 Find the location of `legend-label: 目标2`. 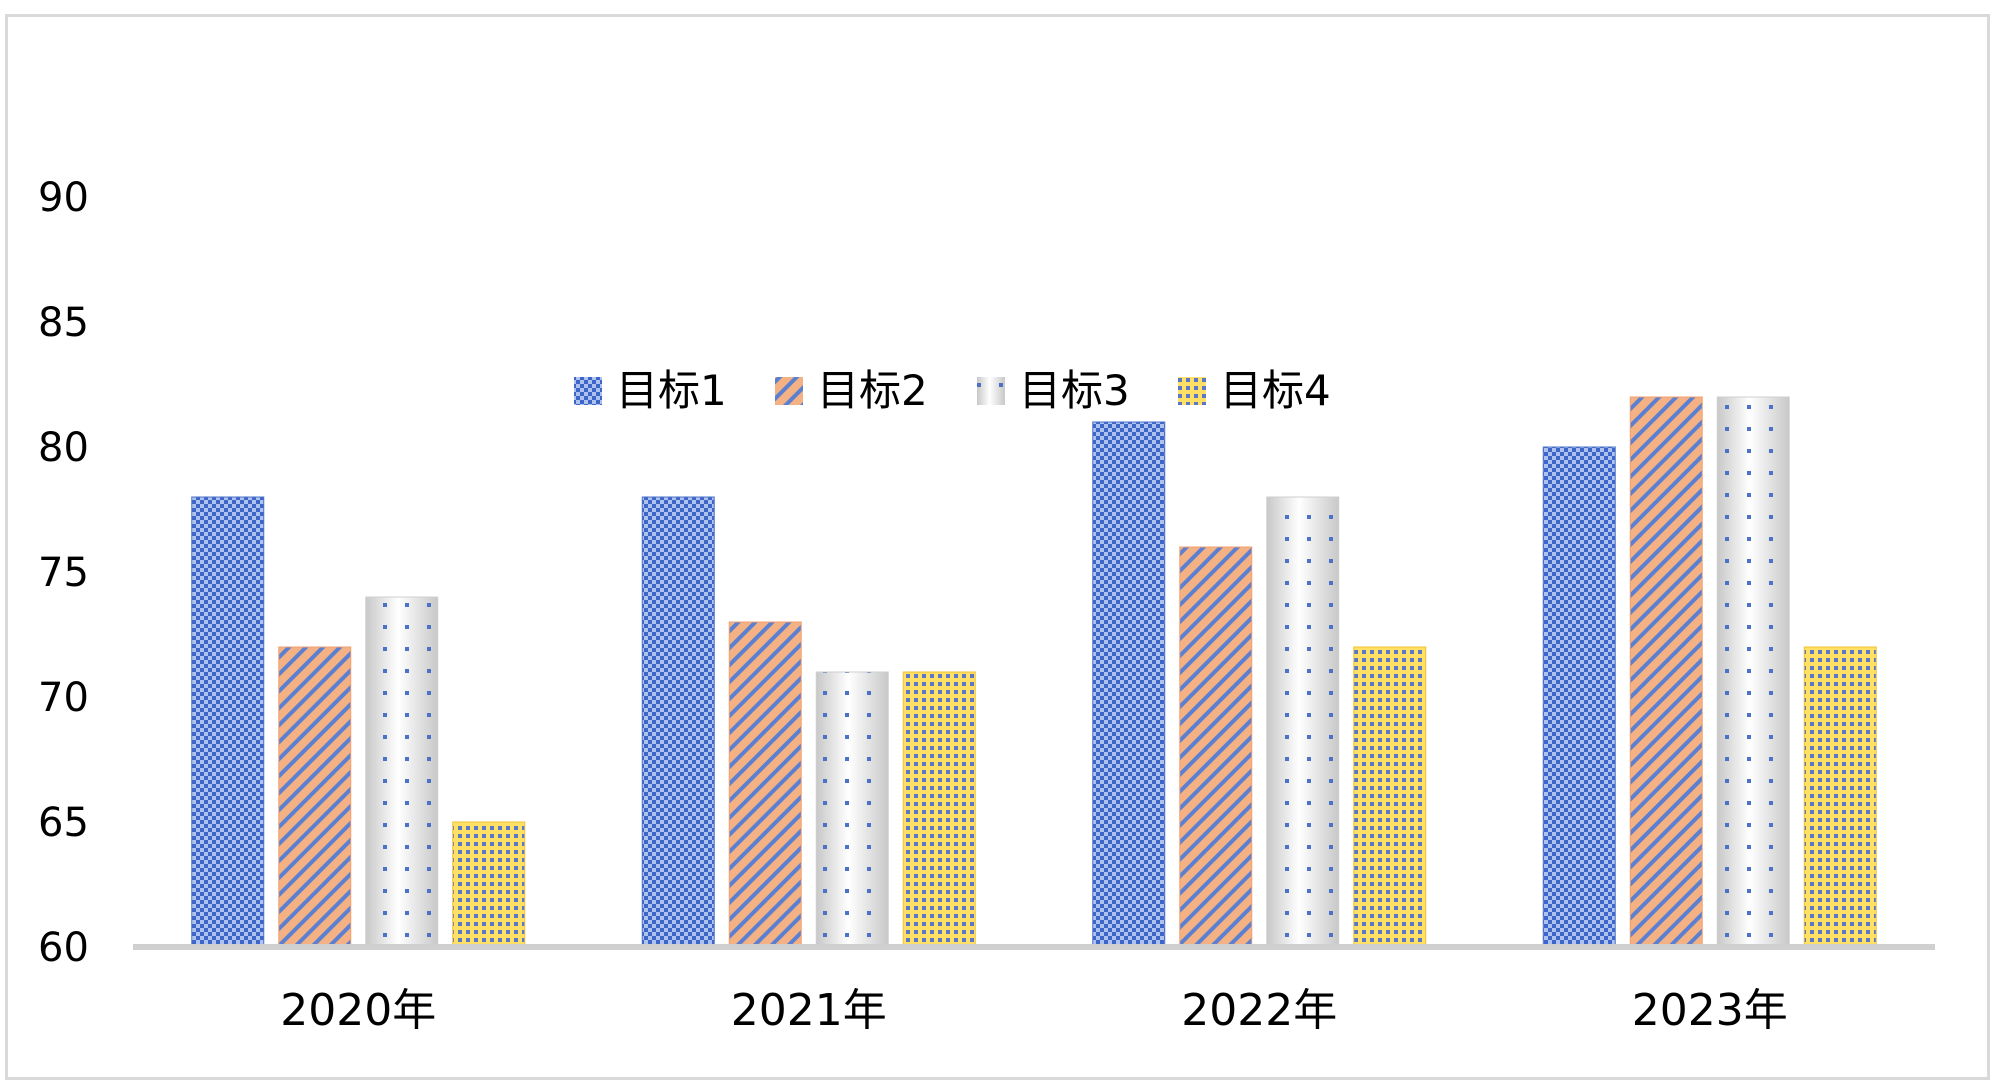

legend-label: 目标2 is located at coordinates (872, 390).